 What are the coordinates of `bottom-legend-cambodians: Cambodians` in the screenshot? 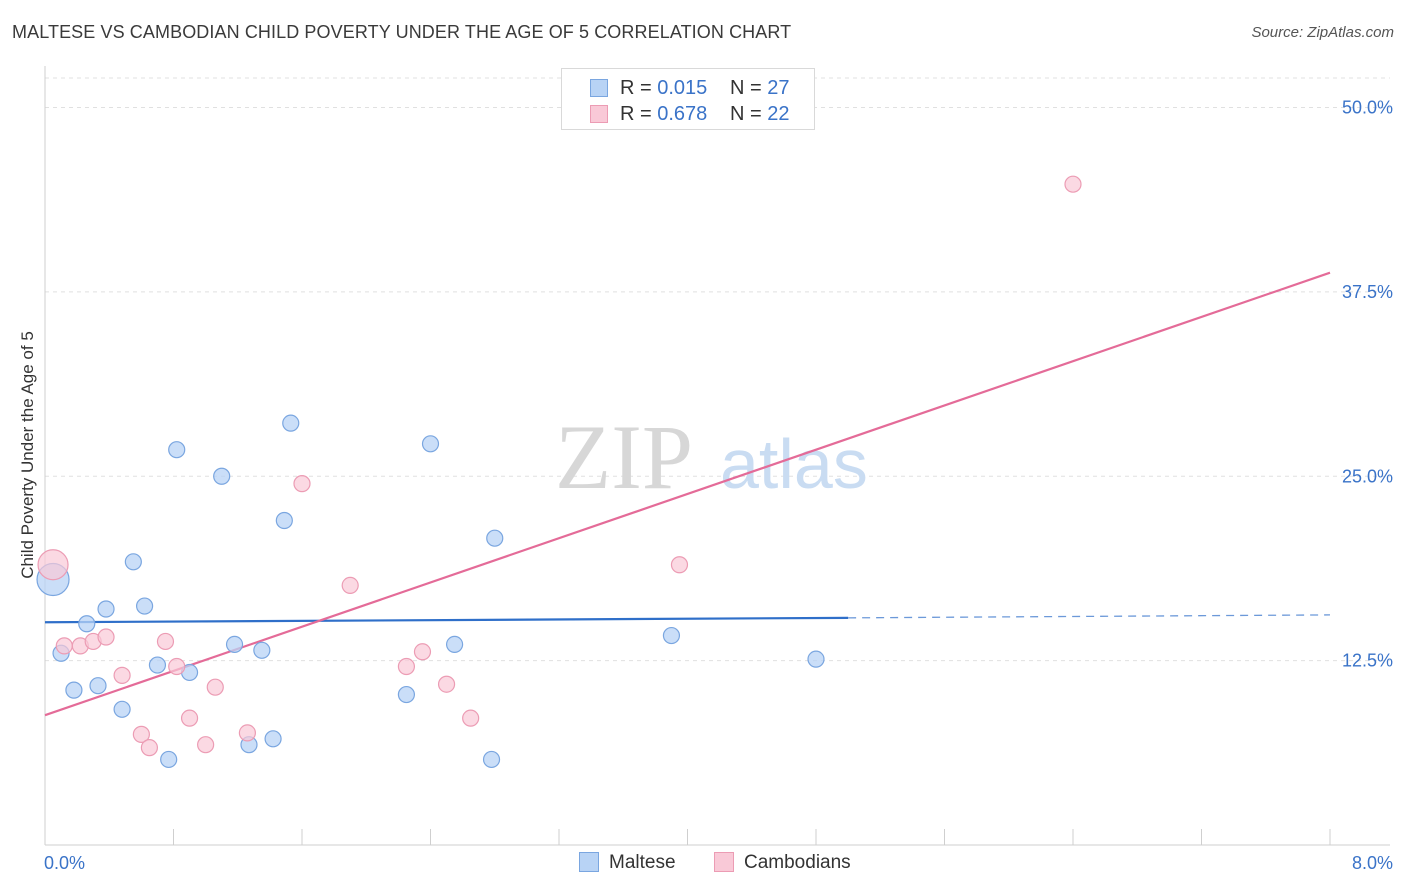 It's located at (782, 864).